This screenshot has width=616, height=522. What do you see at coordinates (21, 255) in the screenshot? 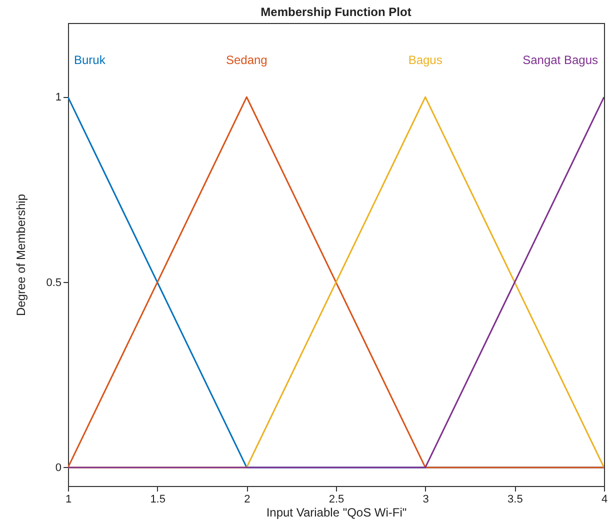
I see `y-axis-title: Degree of Membership` at bounding box center [21, 255].